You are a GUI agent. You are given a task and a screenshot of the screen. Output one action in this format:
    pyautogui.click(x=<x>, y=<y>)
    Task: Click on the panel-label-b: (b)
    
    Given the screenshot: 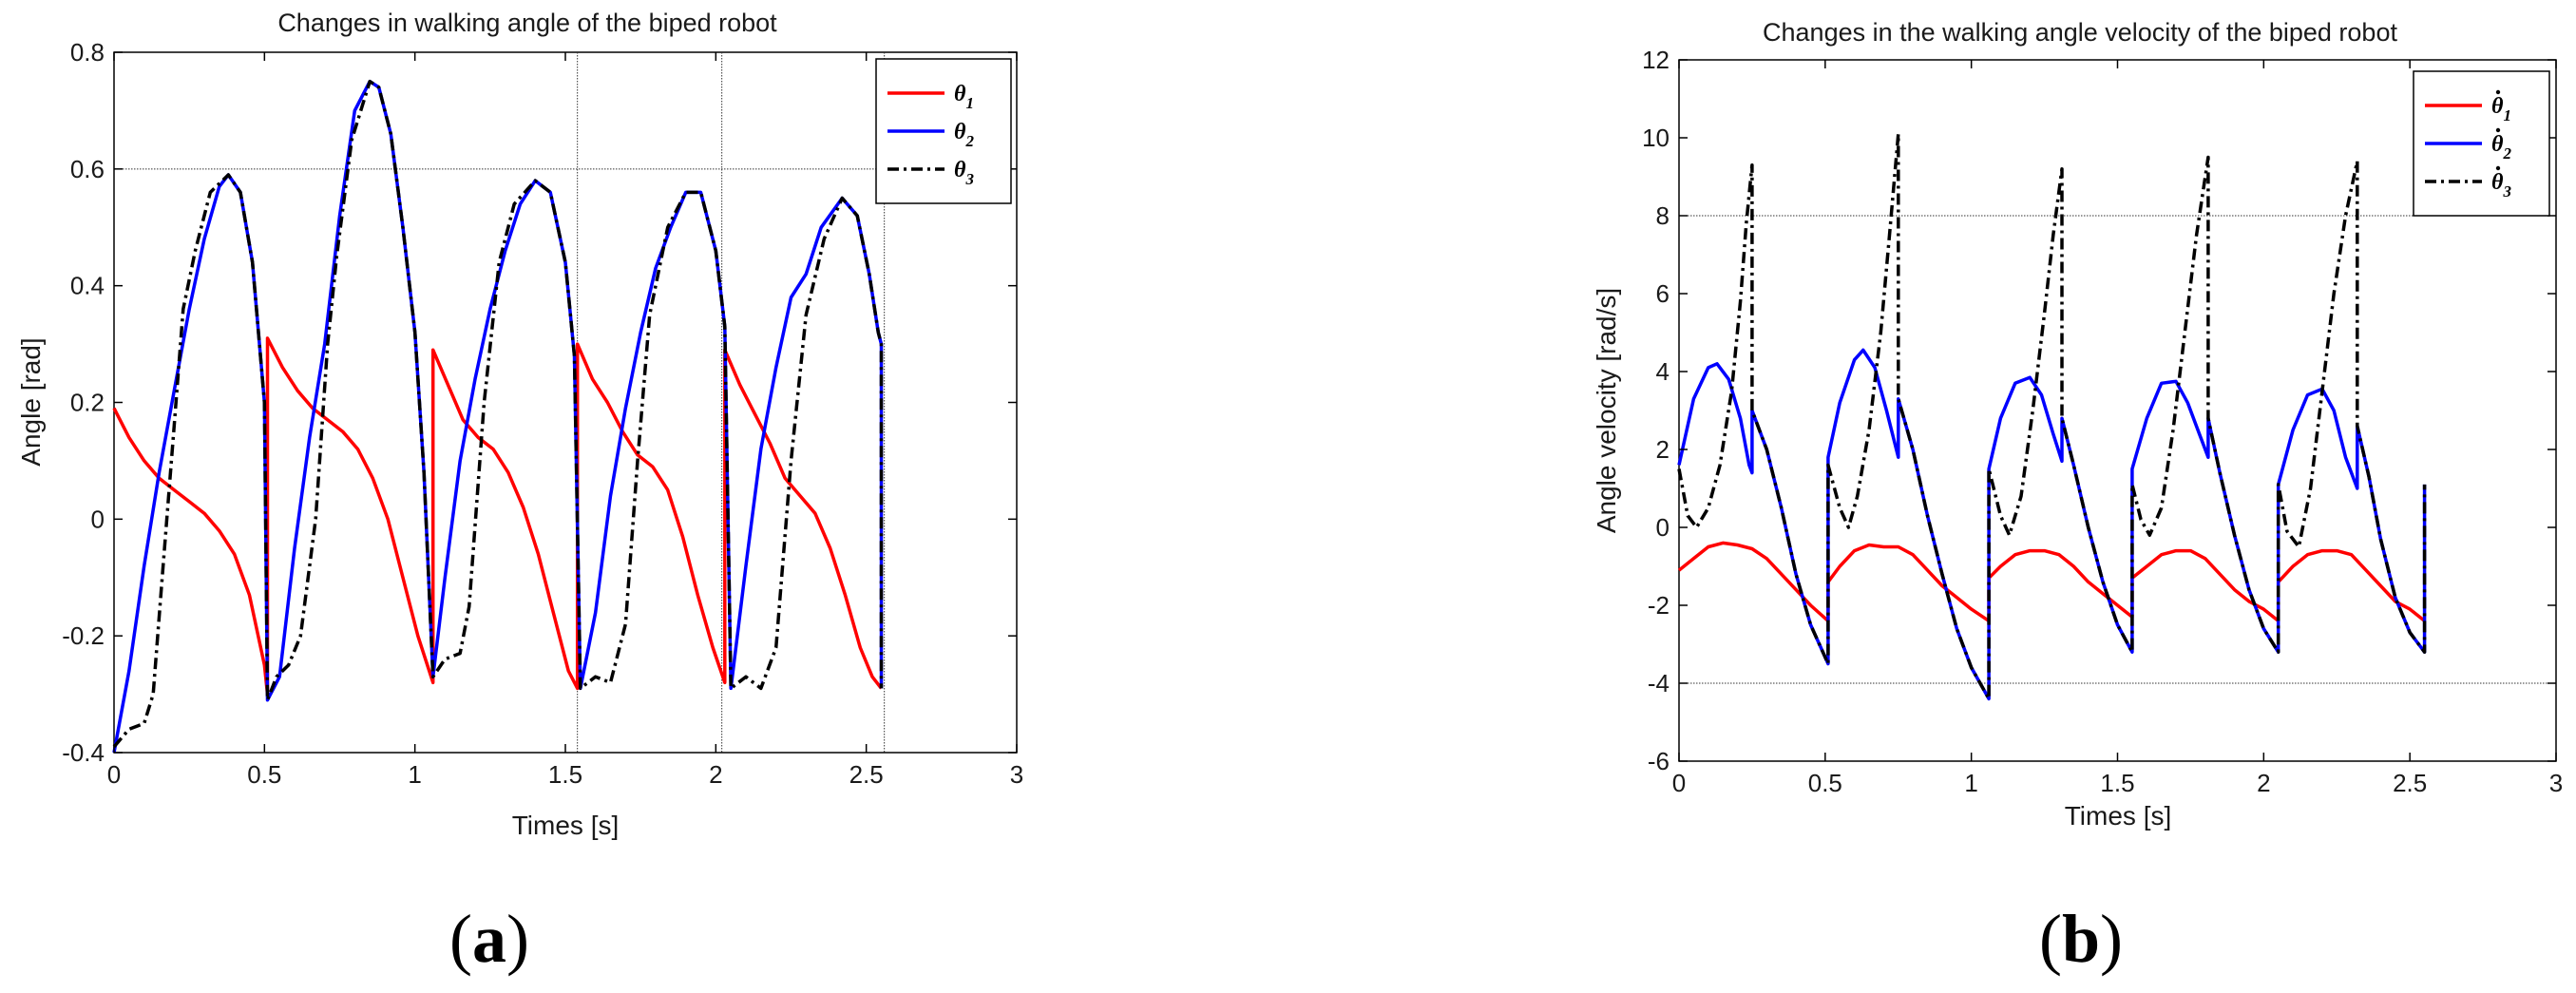 What is the action you would take?
    pyautogui.click(x=2081, y=939)
    